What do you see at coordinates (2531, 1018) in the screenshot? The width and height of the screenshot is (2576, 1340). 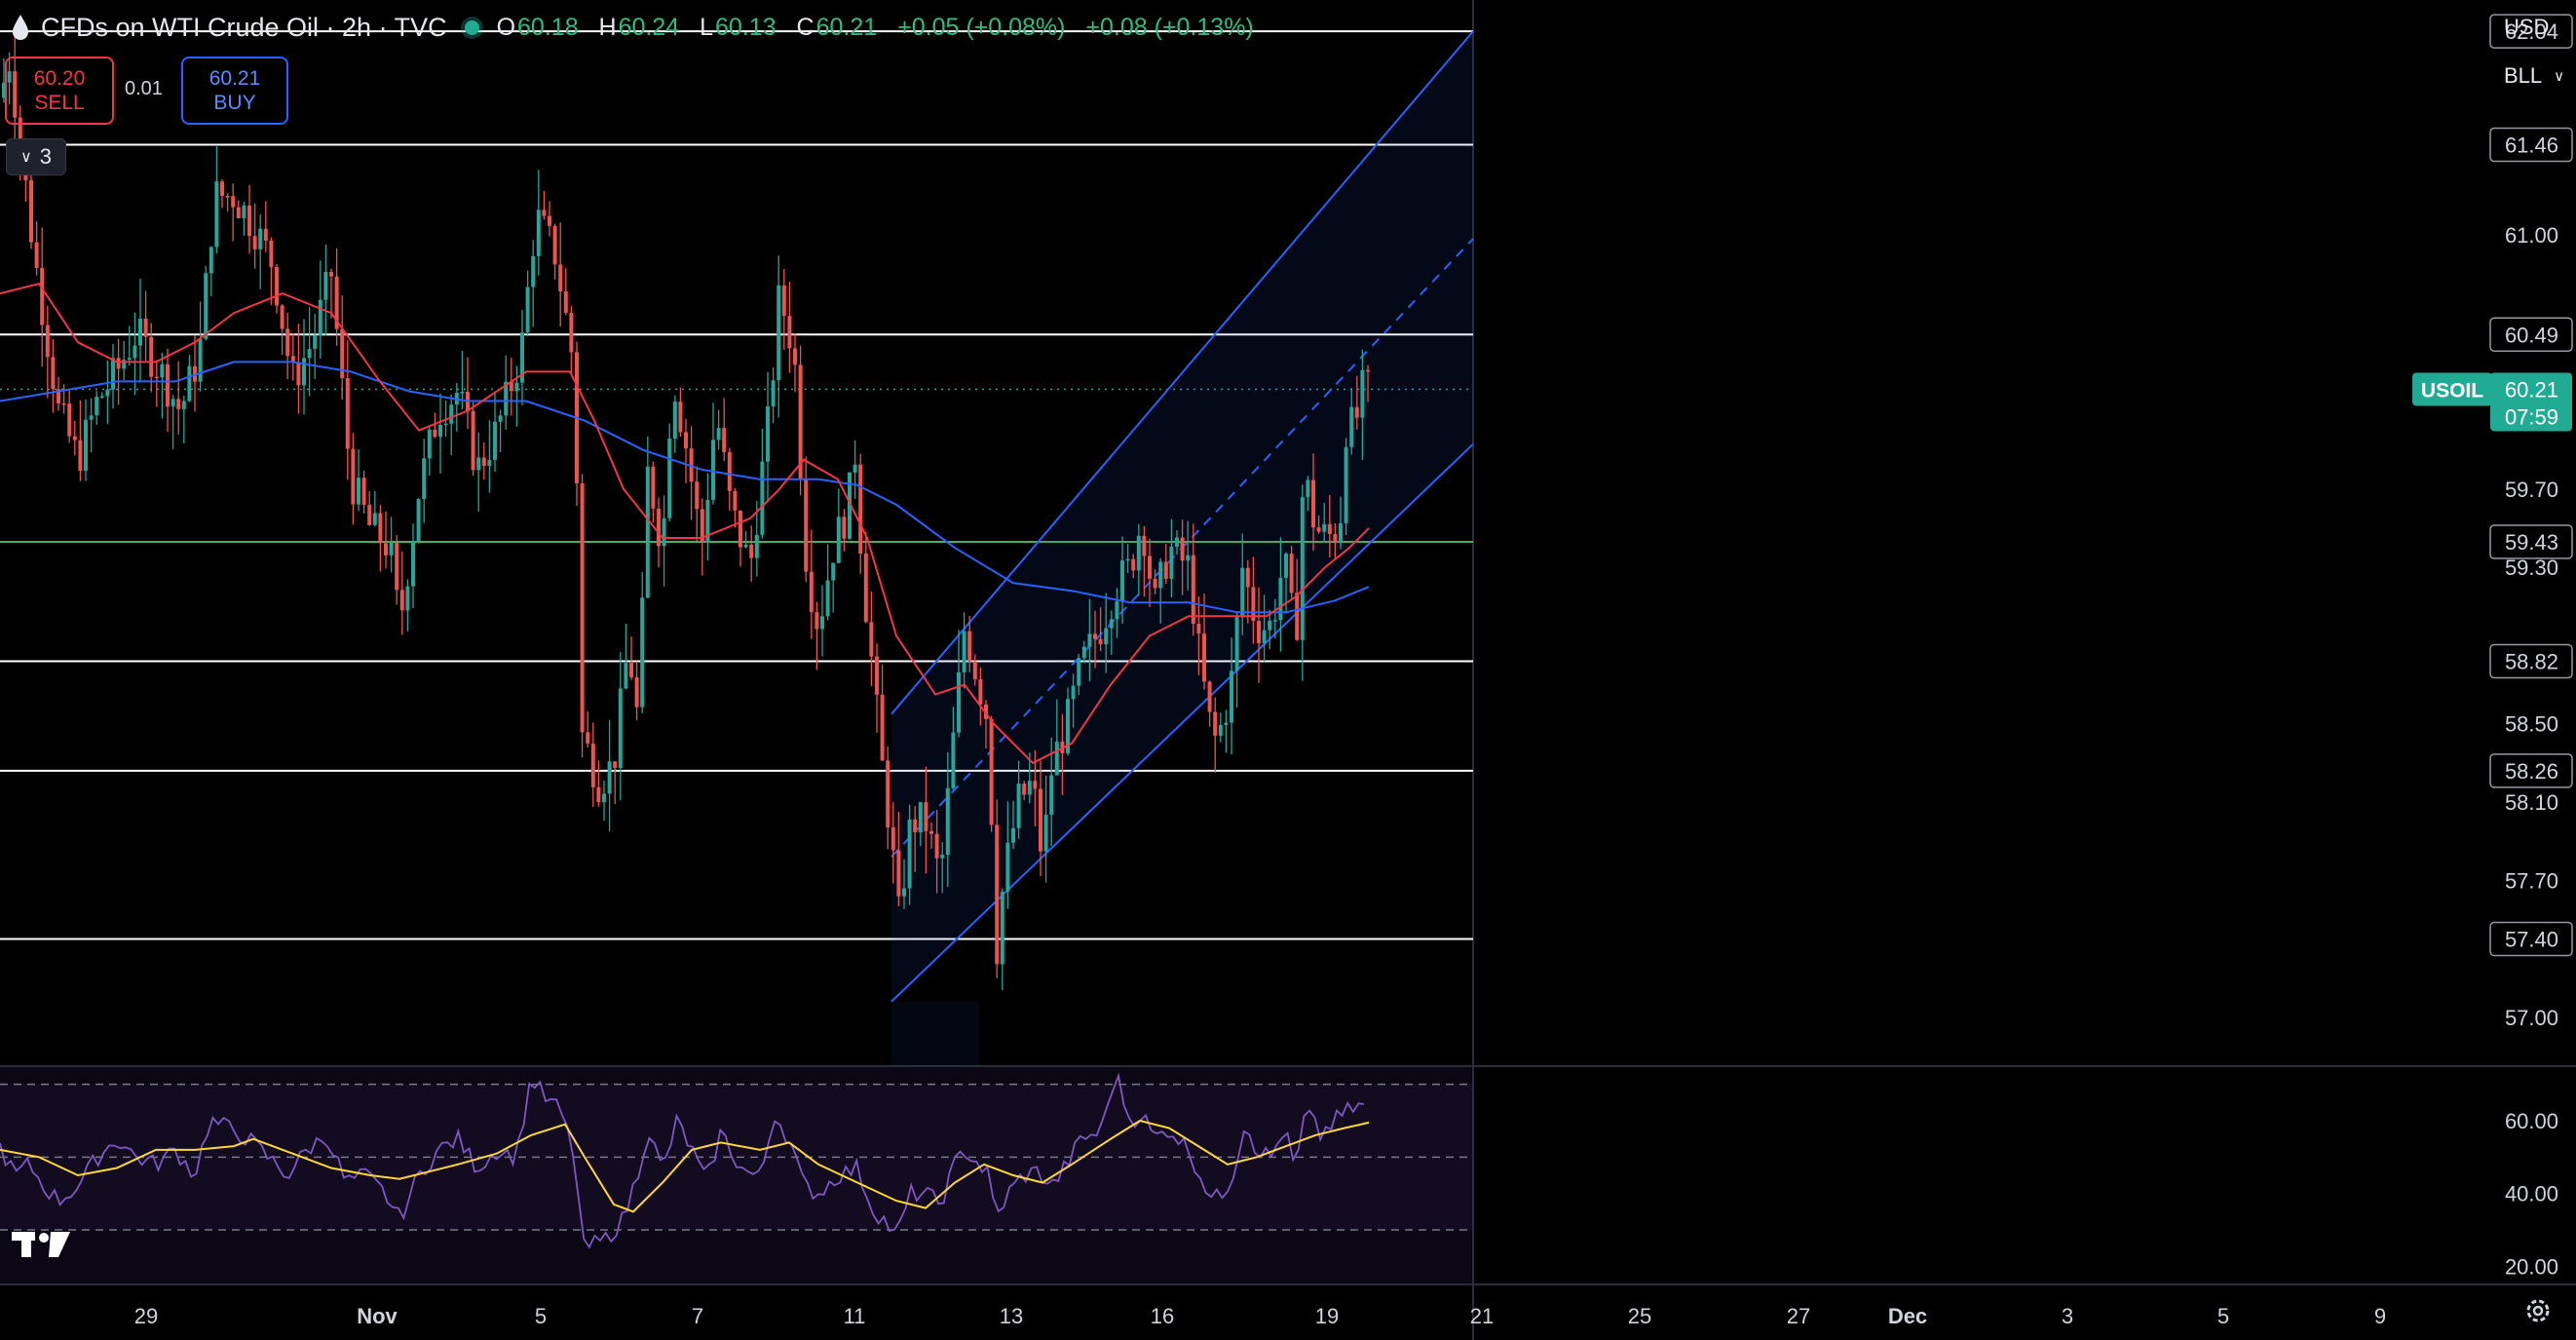 I see `price-tick-label: 57.00` at bounding box center [2531, 1018].